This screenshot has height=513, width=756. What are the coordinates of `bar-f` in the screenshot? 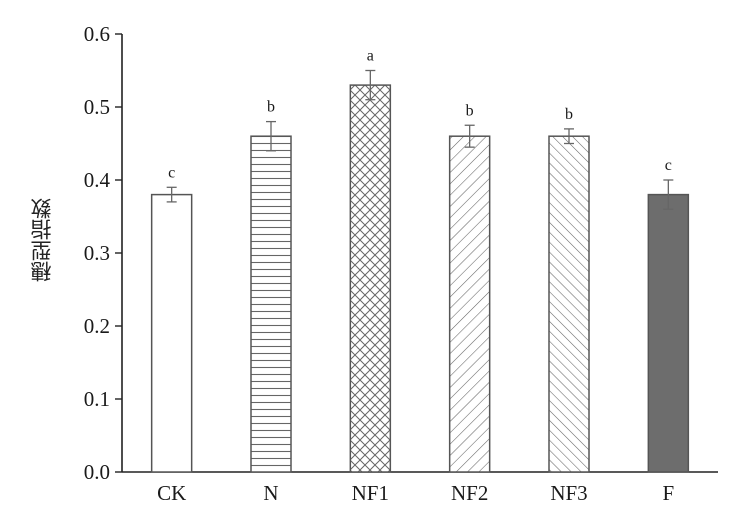 It's located at (668, 333).